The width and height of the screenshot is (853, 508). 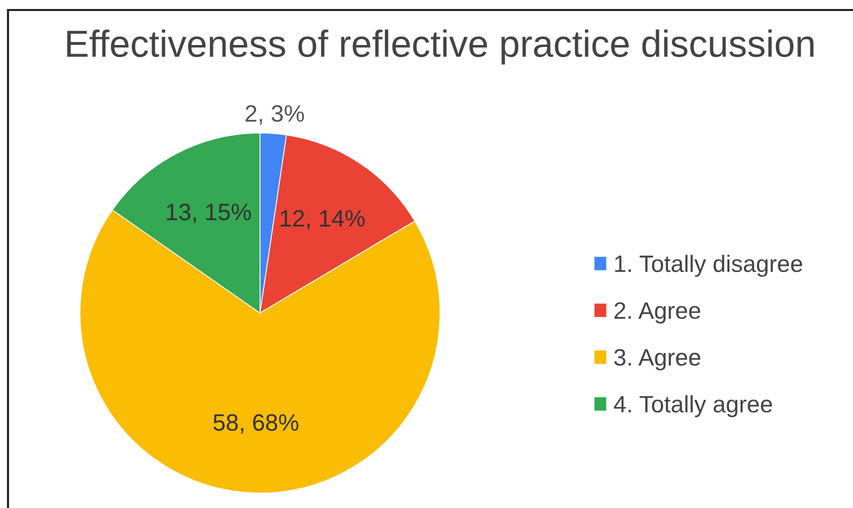 What do you see at coordinates (275, 115) in the screenshot?
I see `data-label: 2, 3%` at bounding box center [275, 115].